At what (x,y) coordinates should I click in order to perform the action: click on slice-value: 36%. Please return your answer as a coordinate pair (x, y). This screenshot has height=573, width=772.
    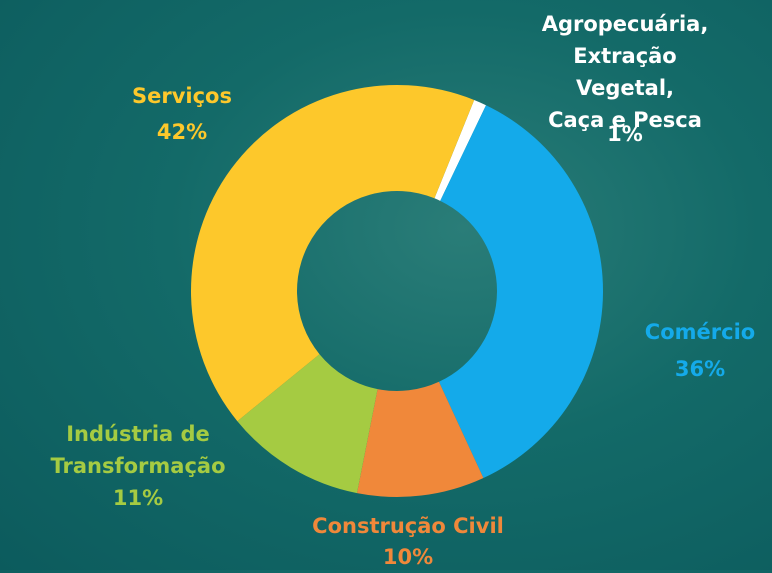
    Looking at the image, I should click on (700, 369).